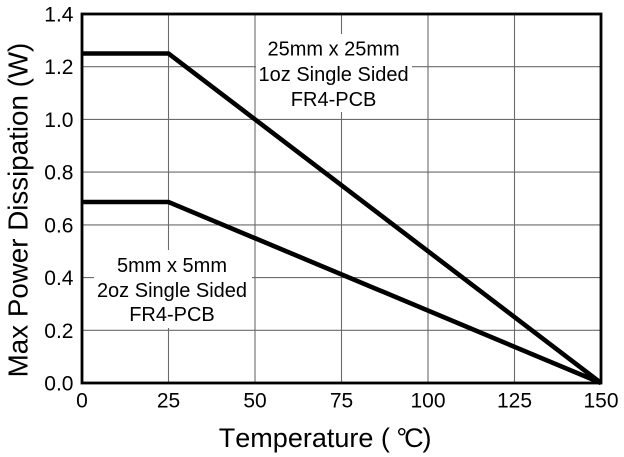 This screenshot has width=624, height=457. I want to click on svg-text: 50, so click(254, 400).